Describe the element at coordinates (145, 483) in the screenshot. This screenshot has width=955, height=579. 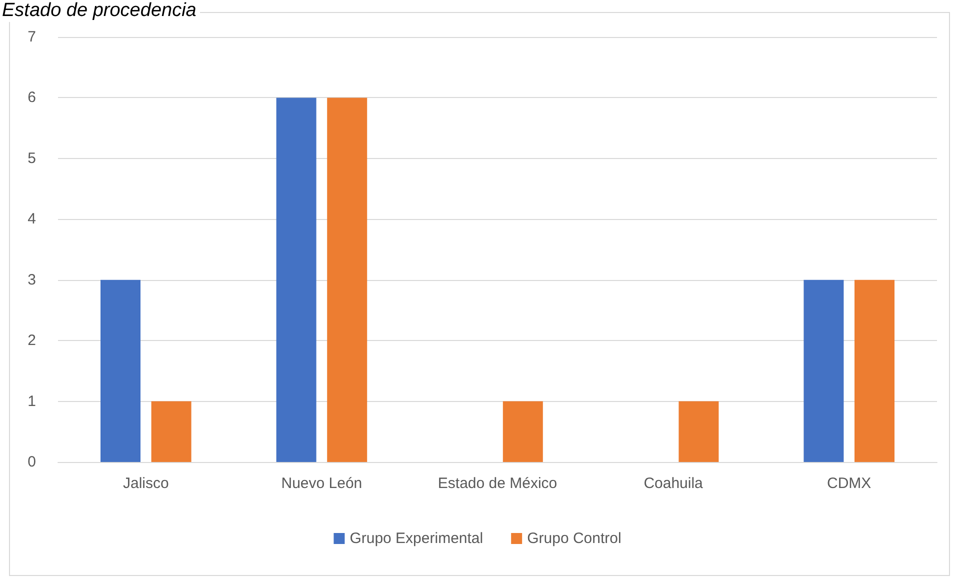
I see `x-tick-label: Jalisco` at that location.